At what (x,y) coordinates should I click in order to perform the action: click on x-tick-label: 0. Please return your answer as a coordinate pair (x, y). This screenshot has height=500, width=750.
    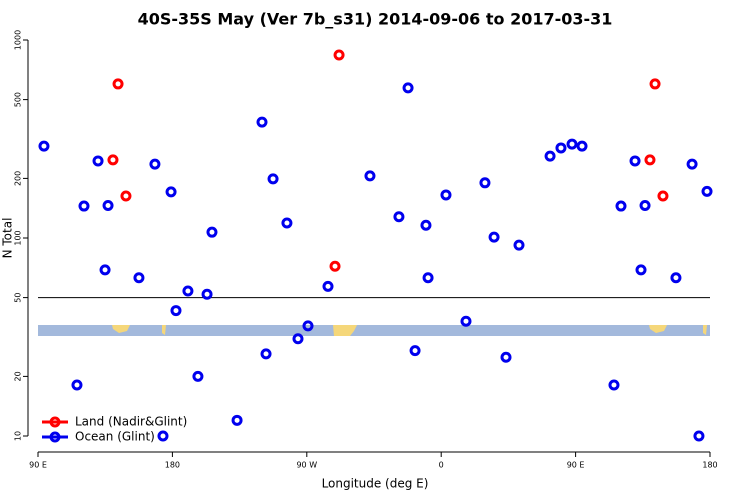
    Looking at the image, I should click on (441, 465).